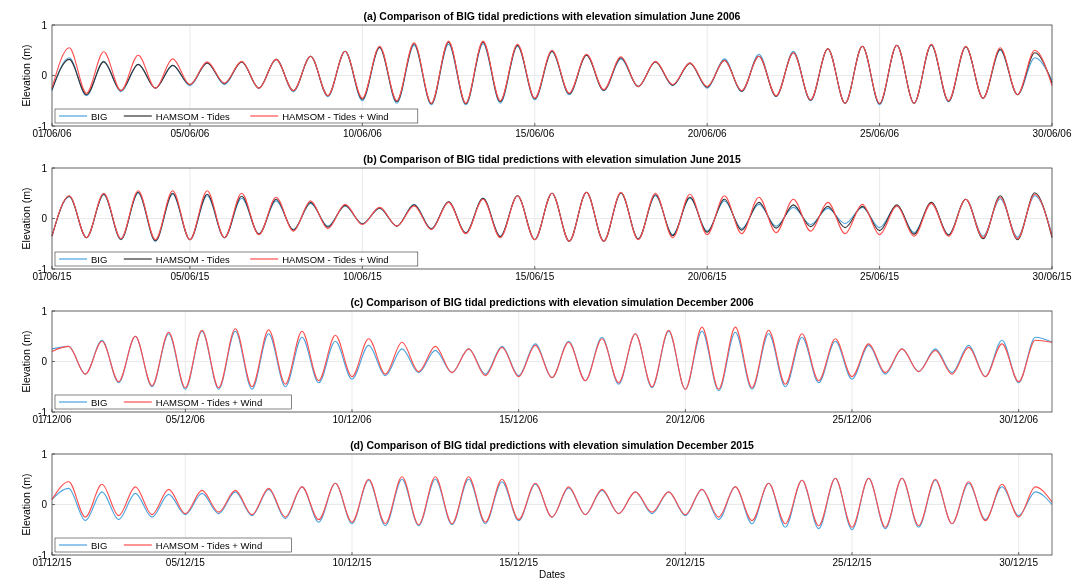 This screenshot has width=1080, height=586. Describe the element at coordinates (707, 133) in the screenshot. I see `x-tick-label: 20/06/06` at that location.